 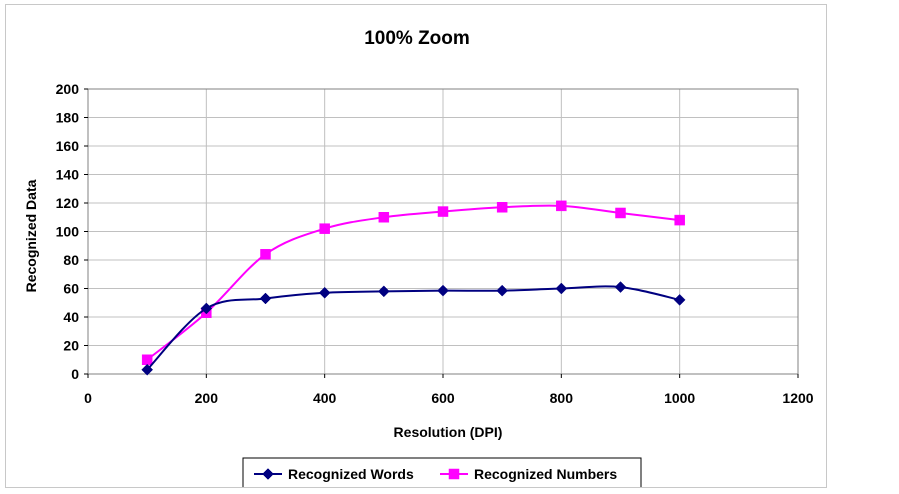 What do you see at coordinates (71, 346) in the screenshot?
I see `y-tick-label: 20` at bounding box center [71, 346].